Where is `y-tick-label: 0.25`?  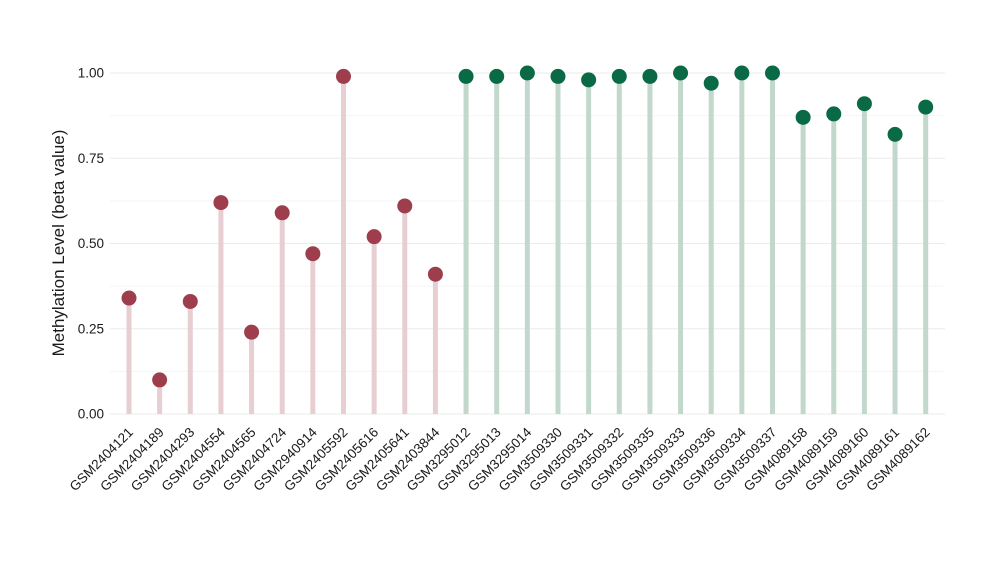 y-tick-label: 0.25 is located at coordinates (91, 328).